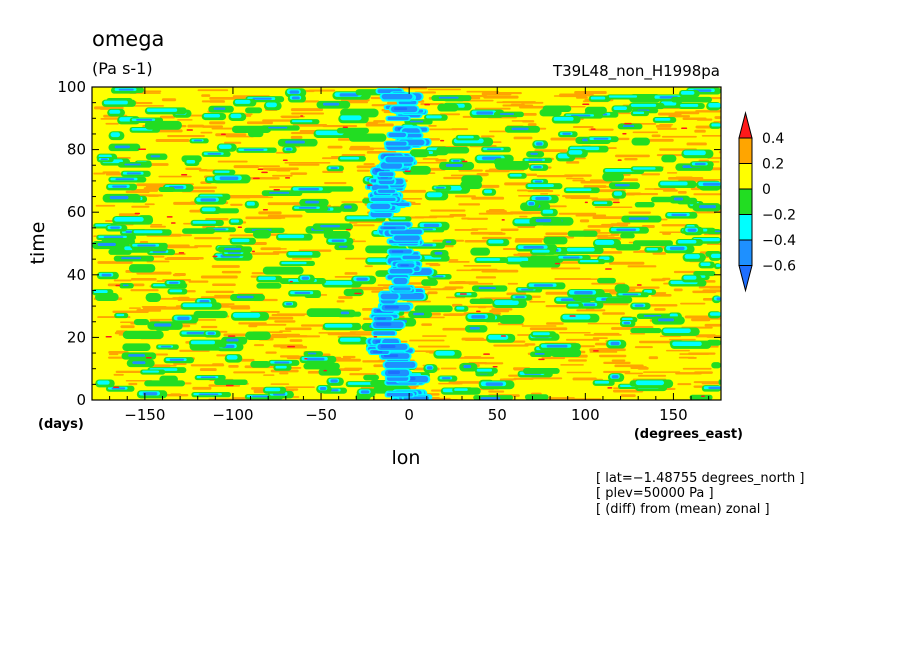 Image resolution: width=904 pixels, height=654 pixels. Describe the element at coordinates (76, 275) in the screenshot. I see `y-tick-label: 40` at that location.